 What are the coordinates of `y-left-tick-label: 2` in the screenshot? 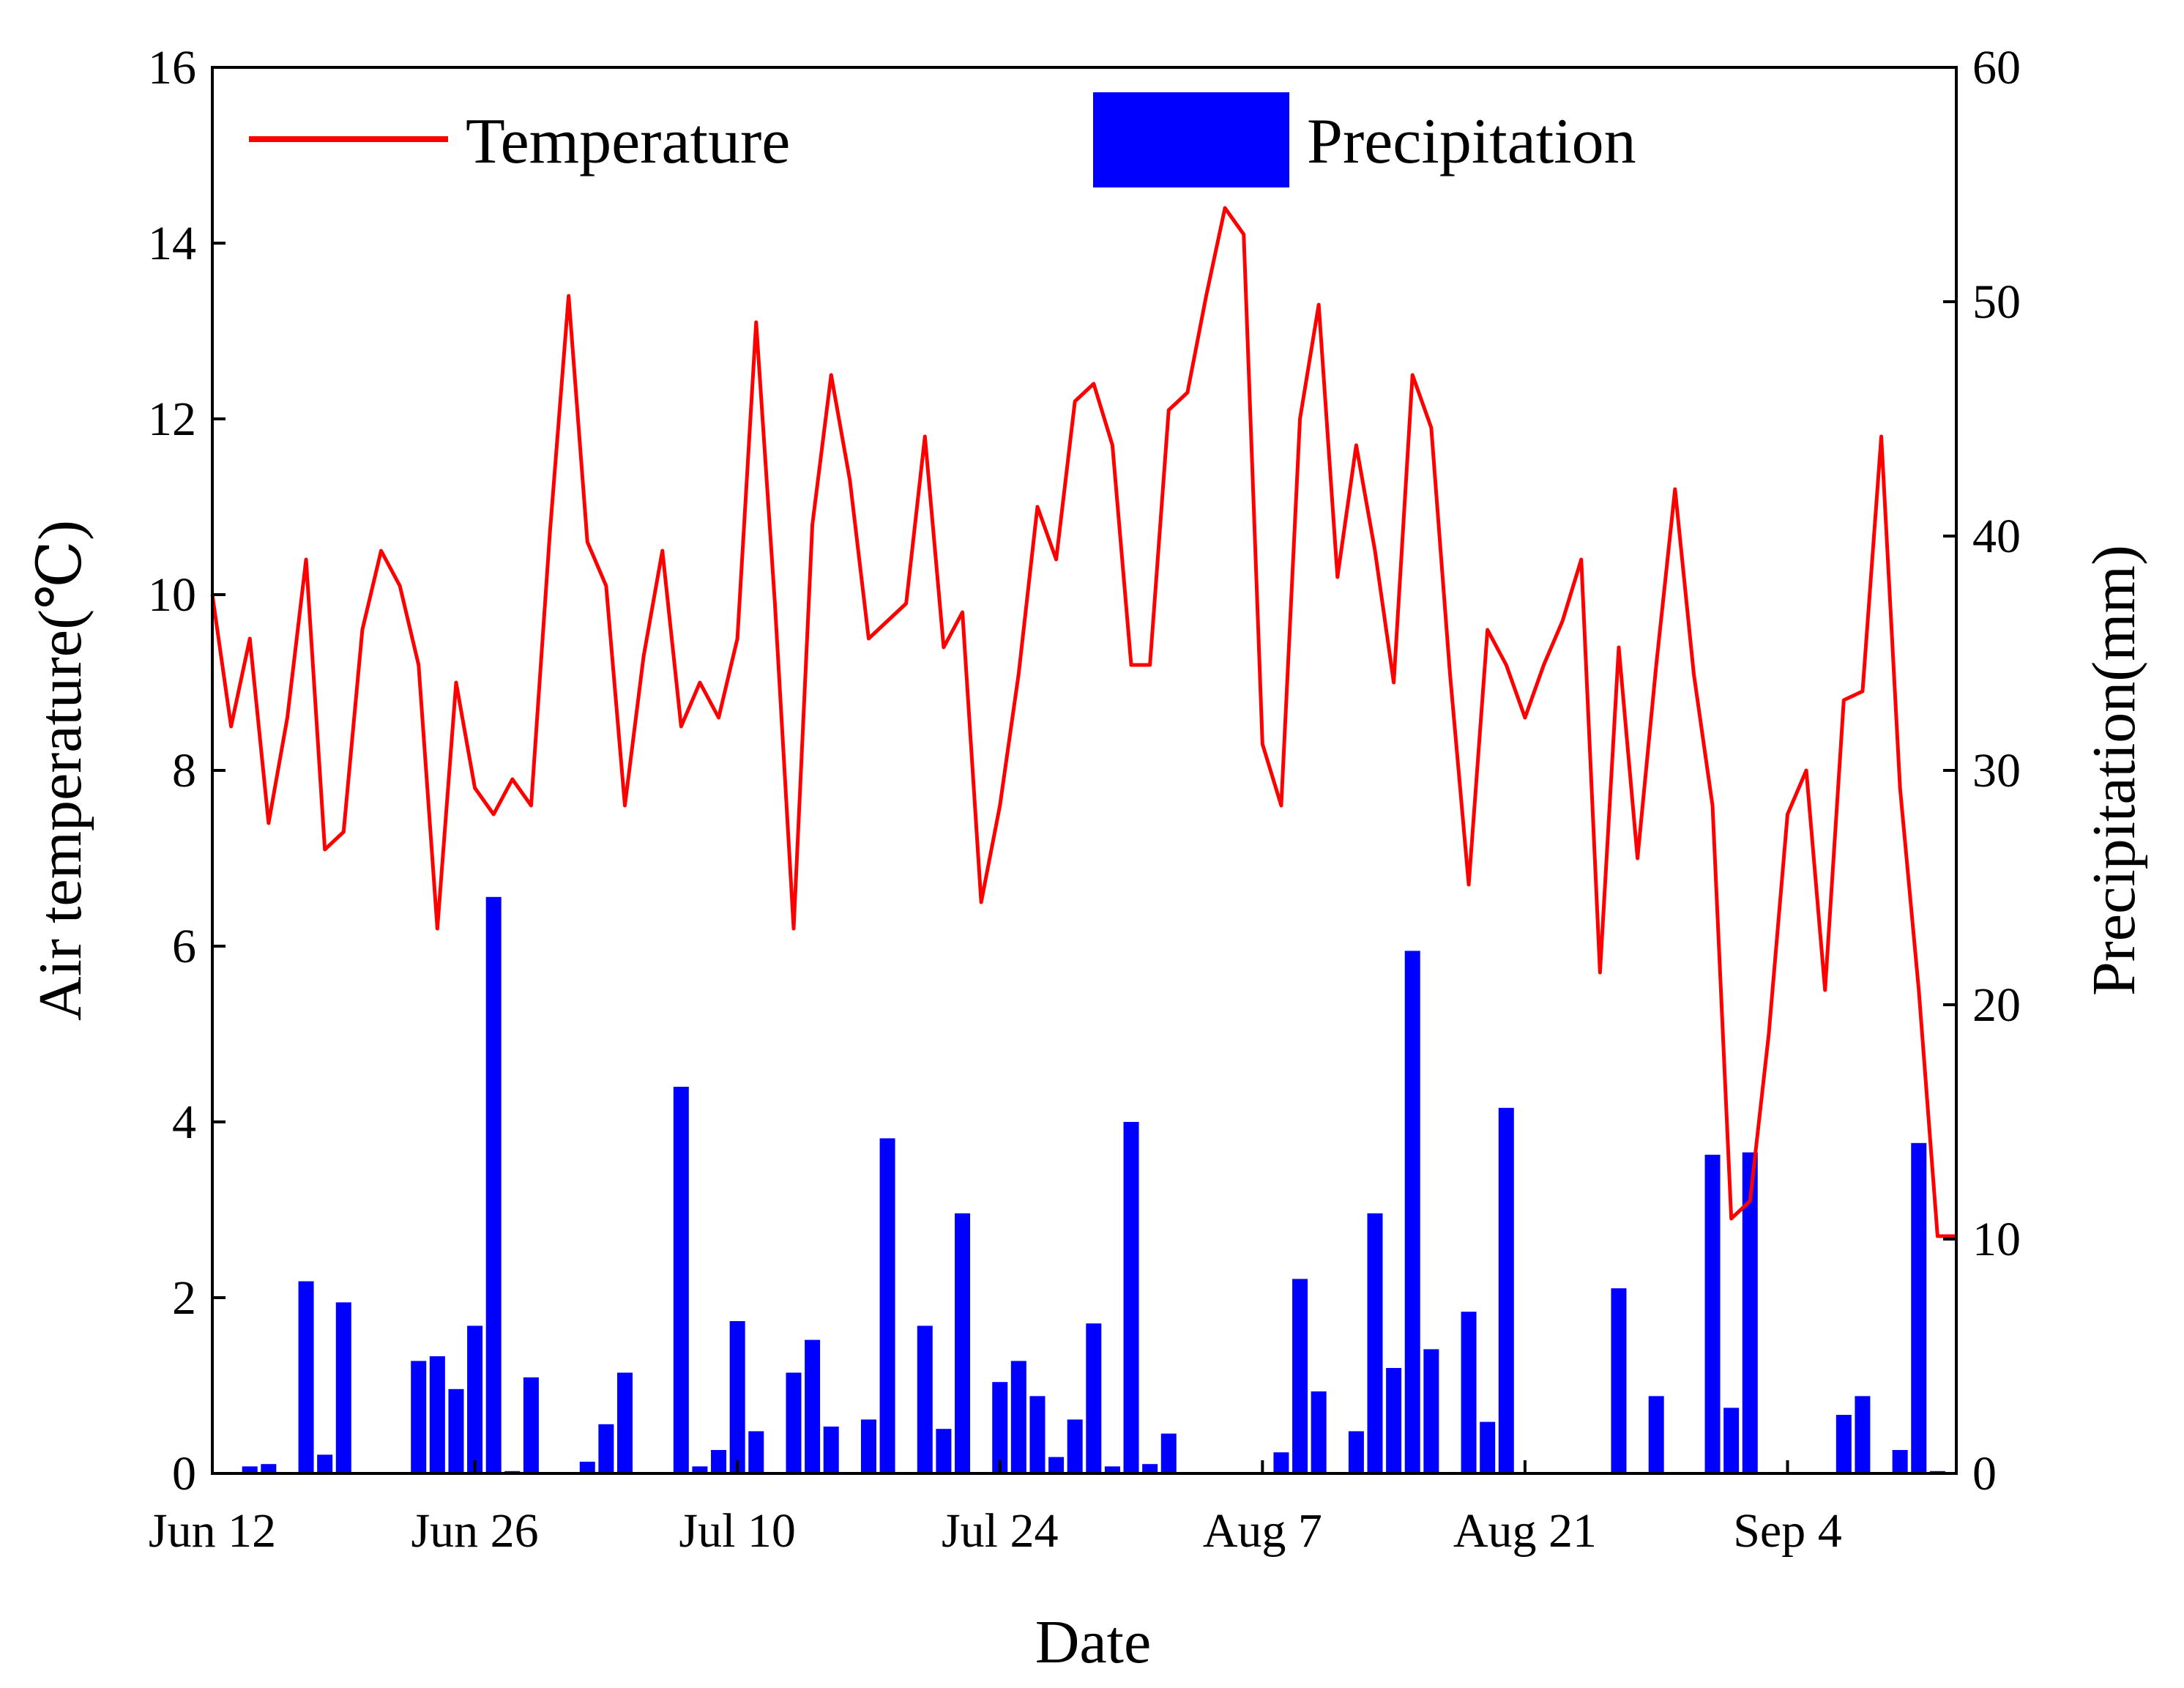 It's located at (184, 1298).